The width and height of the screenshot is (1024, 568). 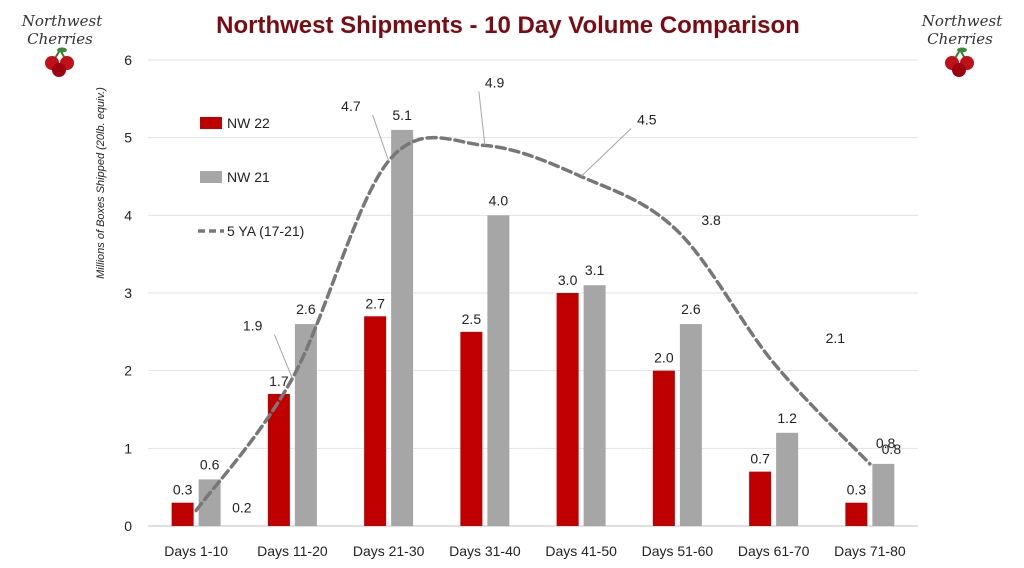 What do you see at coordinates (128, 526) in the screenshot?
I see `y-tick-label: 0` at bounding box center [128, 526].